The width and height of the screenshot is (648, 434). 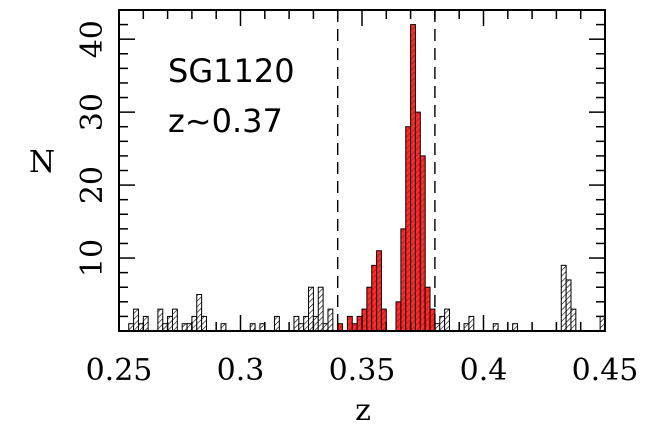 What do you see at coordinates (92, 148) in the screenshot?
I see `y-tick-labels: 10 20 30 40` at bounding box center [92, 148].